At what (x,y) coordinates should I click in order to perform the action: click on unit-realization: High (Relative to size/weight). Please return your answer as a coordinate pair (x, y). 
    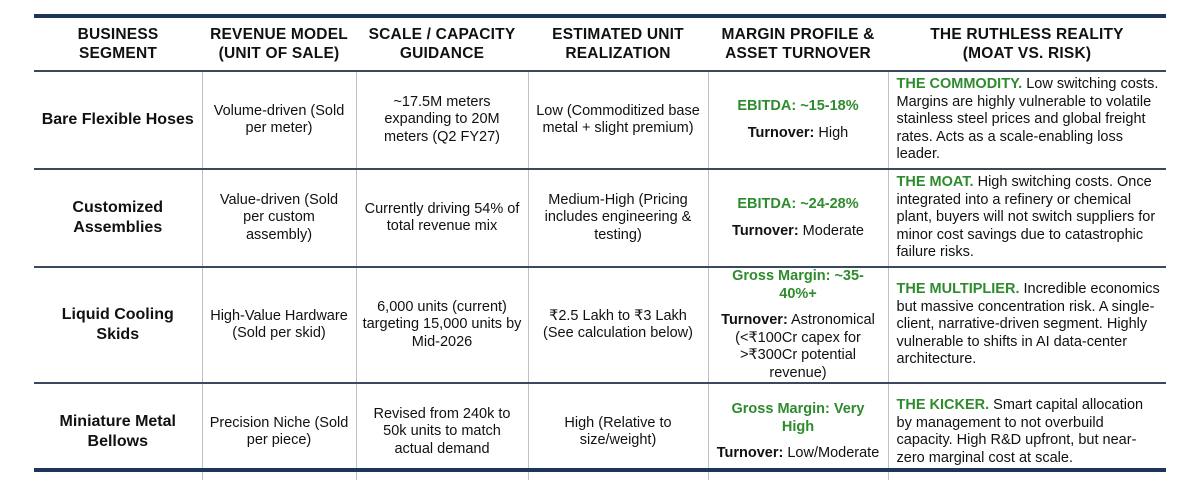
    Looking at the image, I should click on (618, 431).